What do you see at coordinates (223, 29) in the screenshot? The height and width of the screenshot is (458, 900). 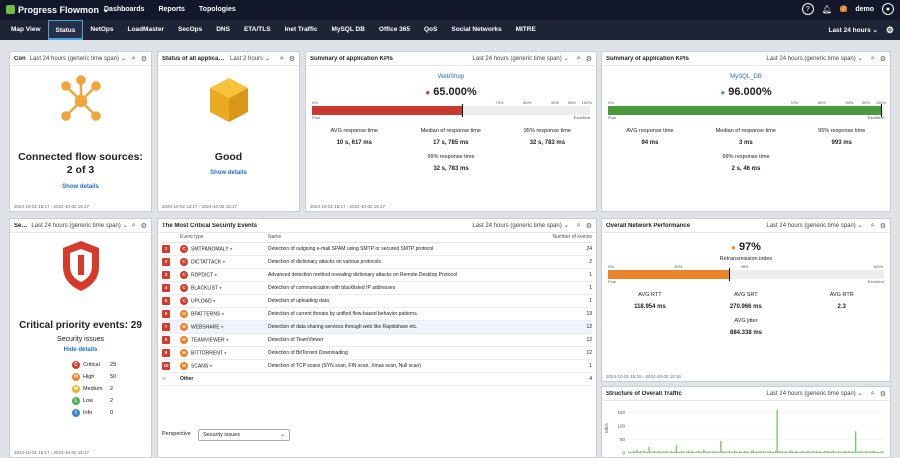 I see `tab-dns: DNS` at bounding box center [223, 29].